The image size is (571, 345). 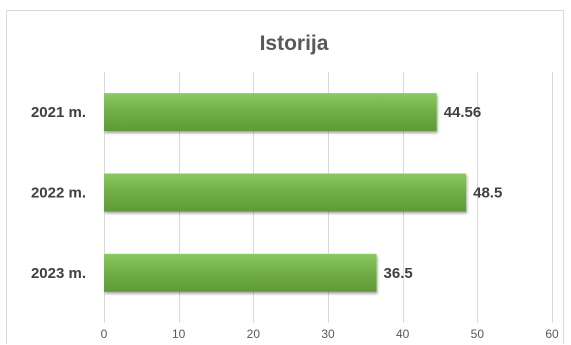 What do you see at coordinates (58, 273) in the screenshot?
I see `category-label: 2023 m.` at bounding box center [58, 273].